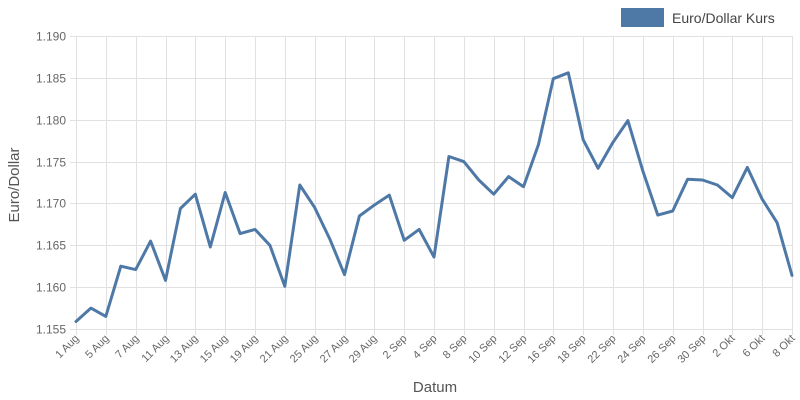  I want to click on legend-swatch, so click(642, 17).